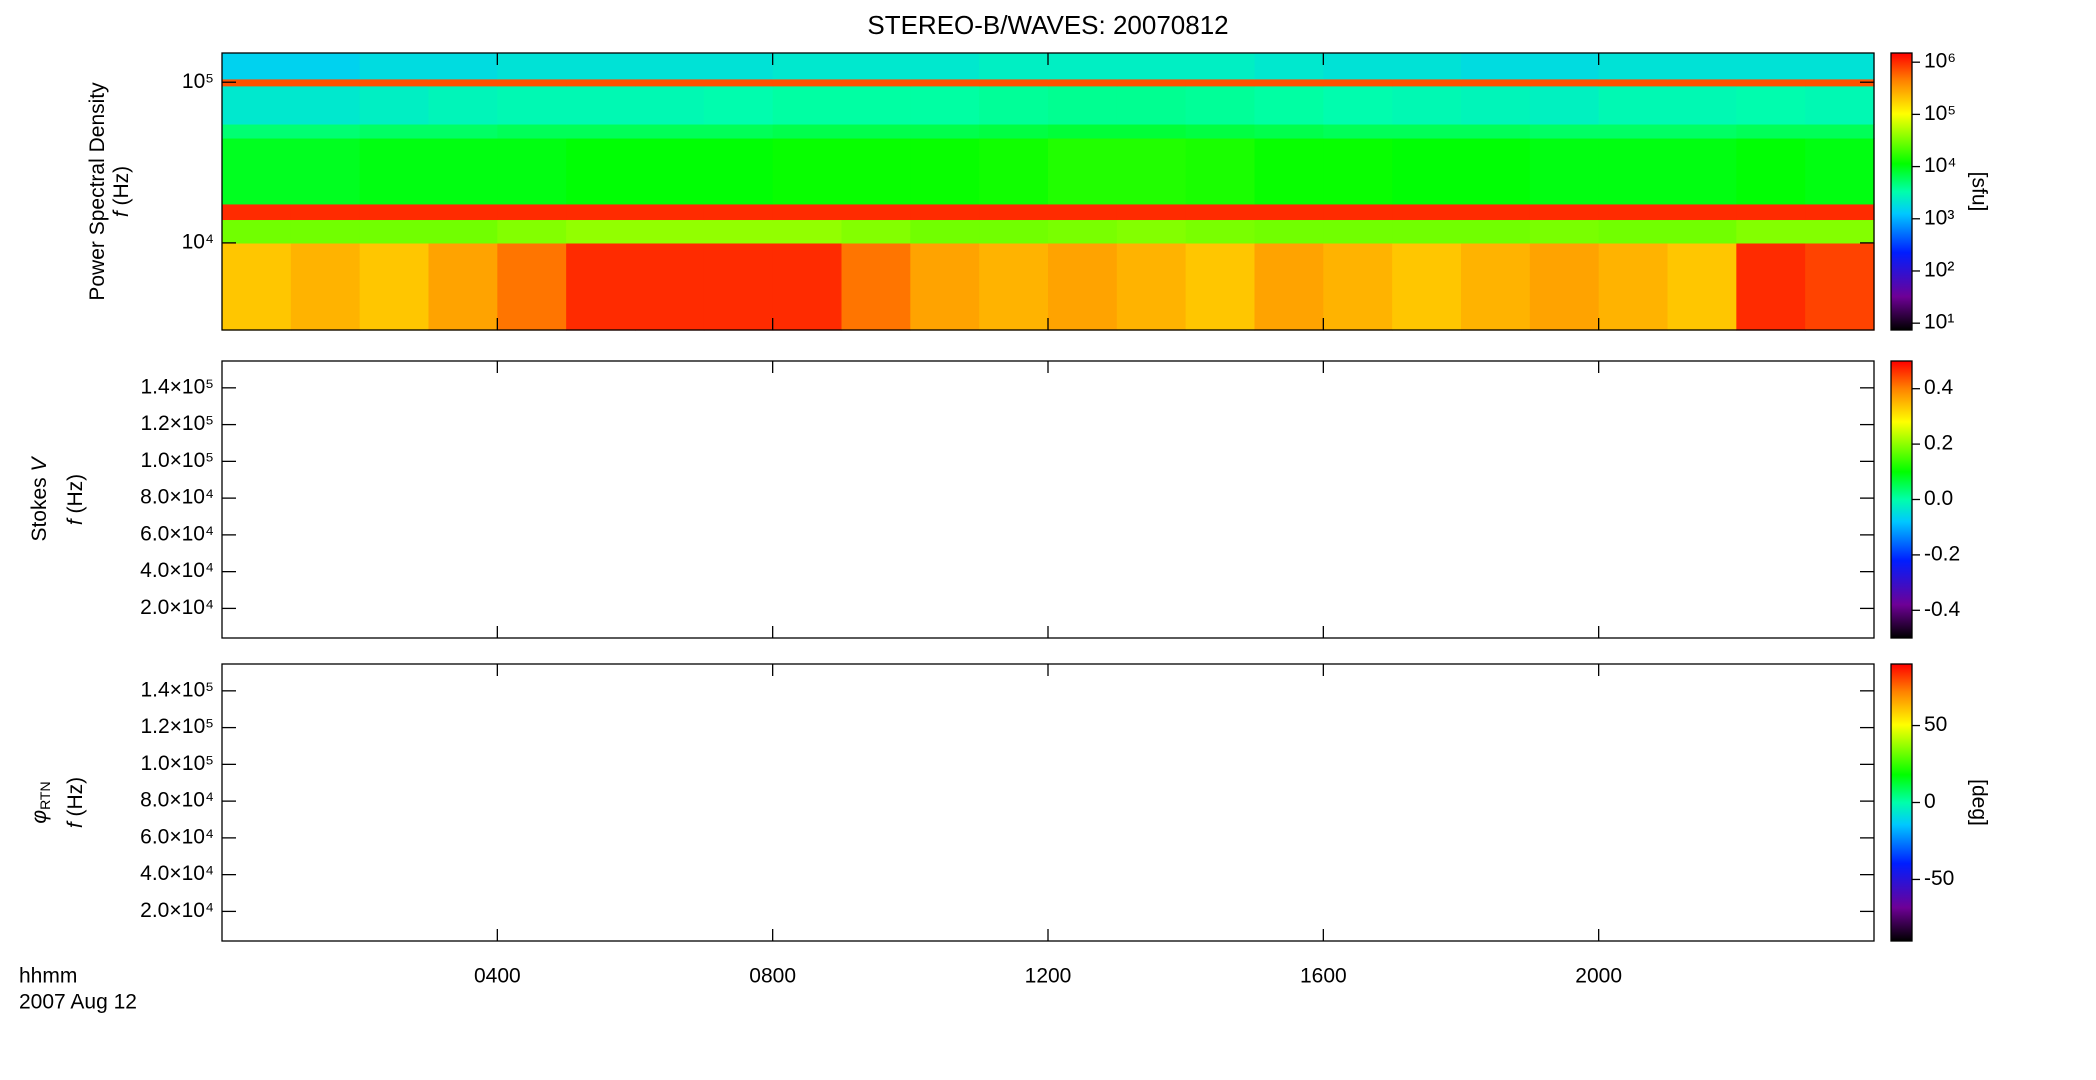  Describe the element at coordinates (177, 423) in the screenshot. I see `y-tick-label: 1.2×10⁵` at that location.